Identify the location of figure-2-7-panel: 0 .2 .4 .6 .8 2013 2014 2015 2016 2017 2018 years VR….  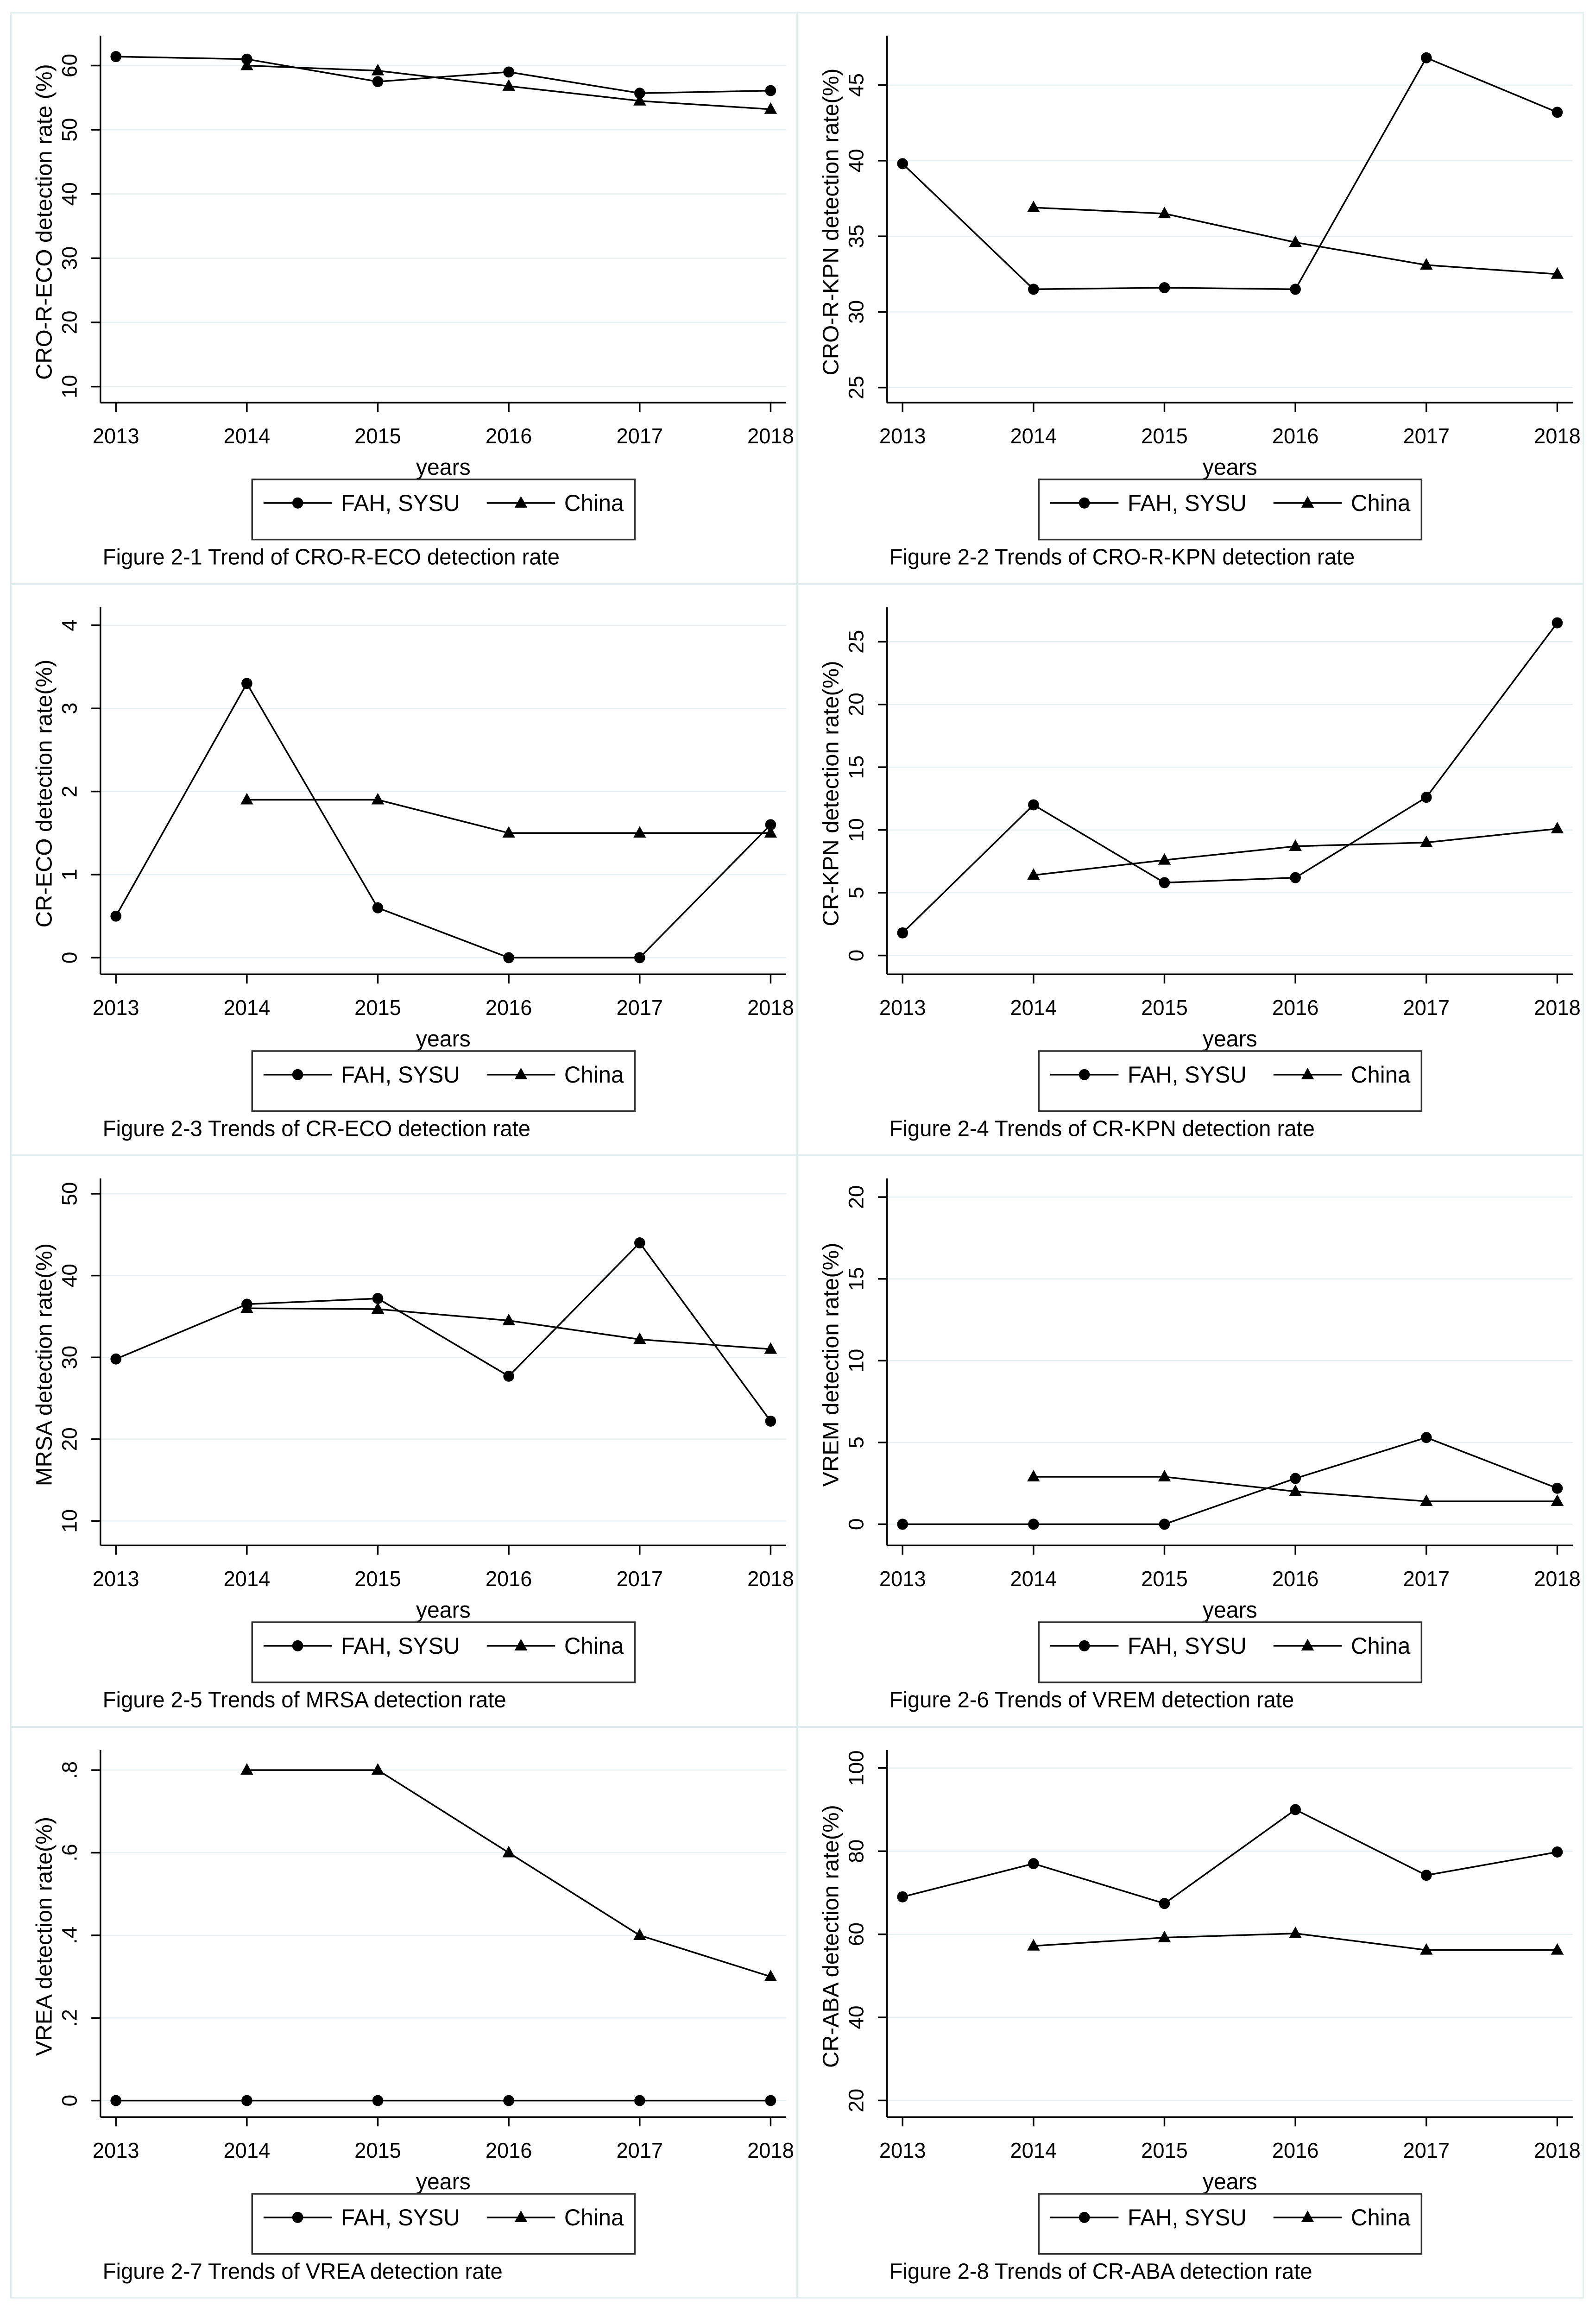
(404, 2012).